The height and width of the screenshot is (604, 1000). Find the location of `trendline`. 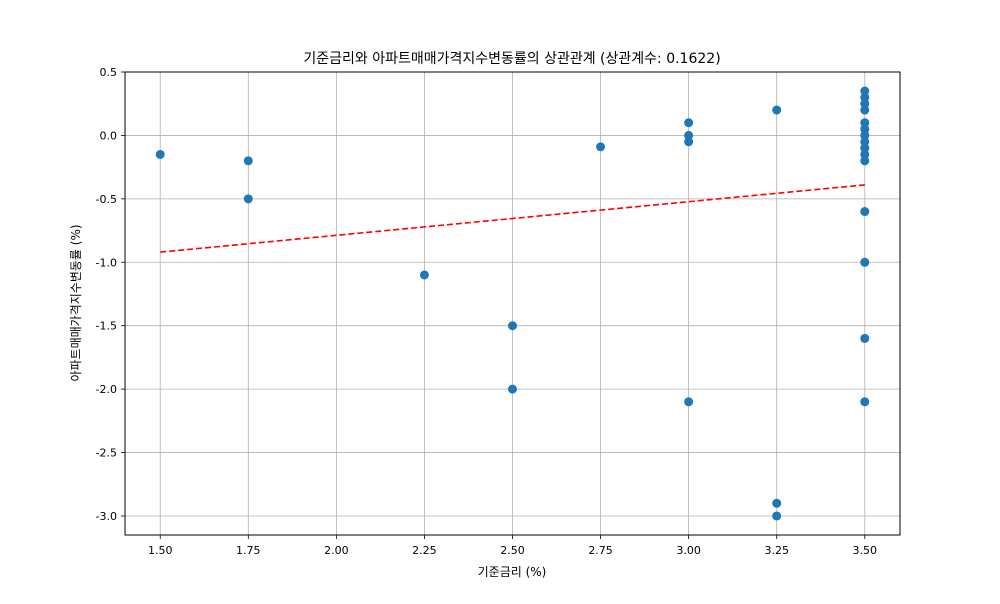

trendline is located at coordinates (512, 218).